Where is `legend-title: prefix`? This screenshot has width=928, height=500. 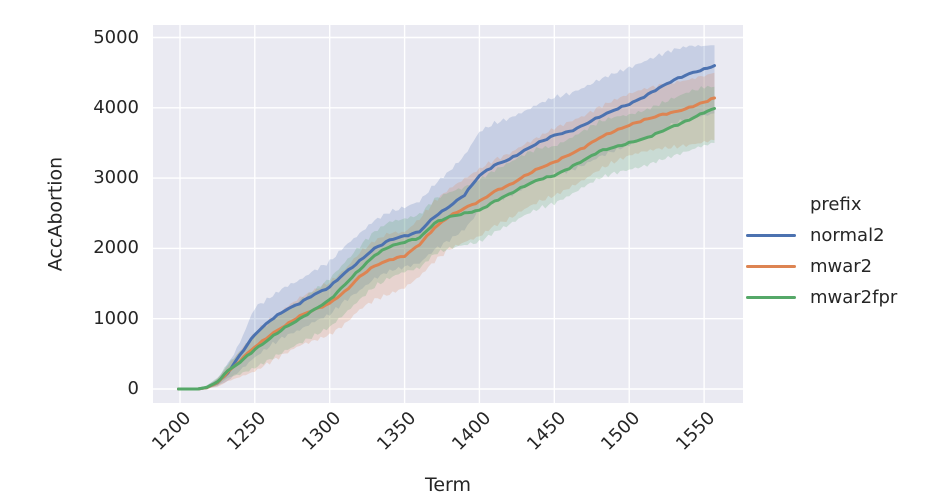 legend-title: prefix is located at coordinates (836, 204).